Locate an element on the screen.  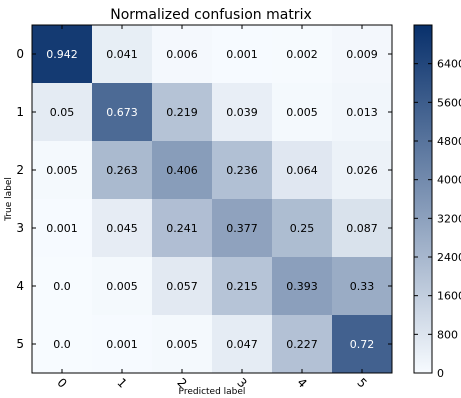
cell-value-label: 0.377 is located at coordinates (242, 228).